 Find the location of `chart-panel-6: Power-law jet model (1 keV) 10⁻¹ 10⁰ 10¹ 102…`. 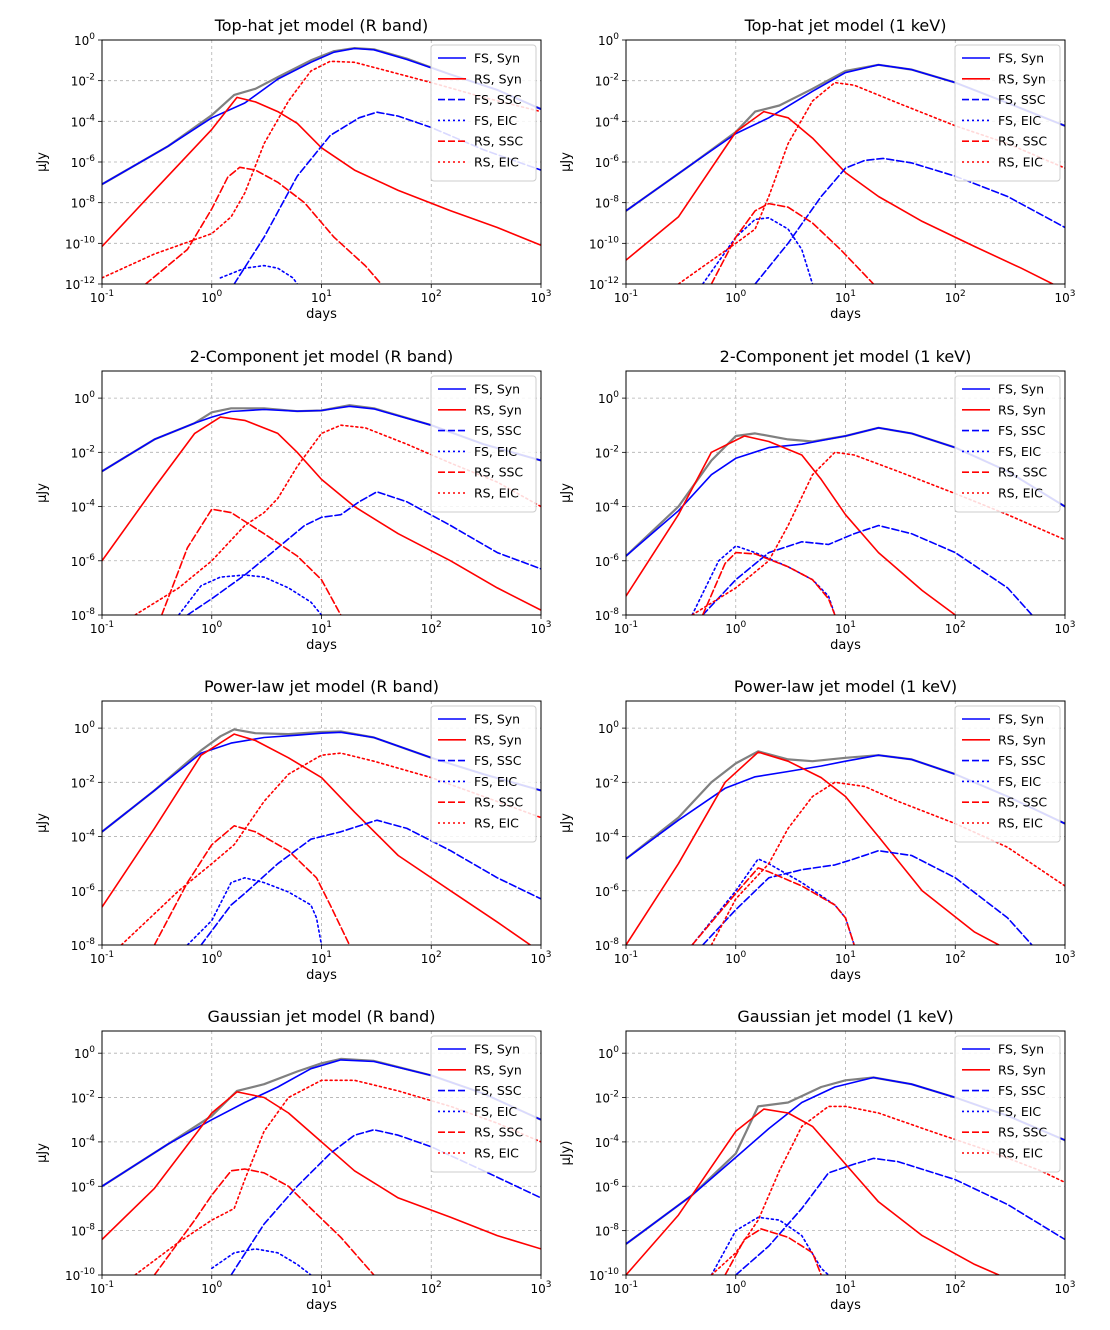

chart-panel-6: Power-law jet model (1 keV) 10⁻¹ 10⁰ 10¹ 102… is located at coordinates (817, 830).